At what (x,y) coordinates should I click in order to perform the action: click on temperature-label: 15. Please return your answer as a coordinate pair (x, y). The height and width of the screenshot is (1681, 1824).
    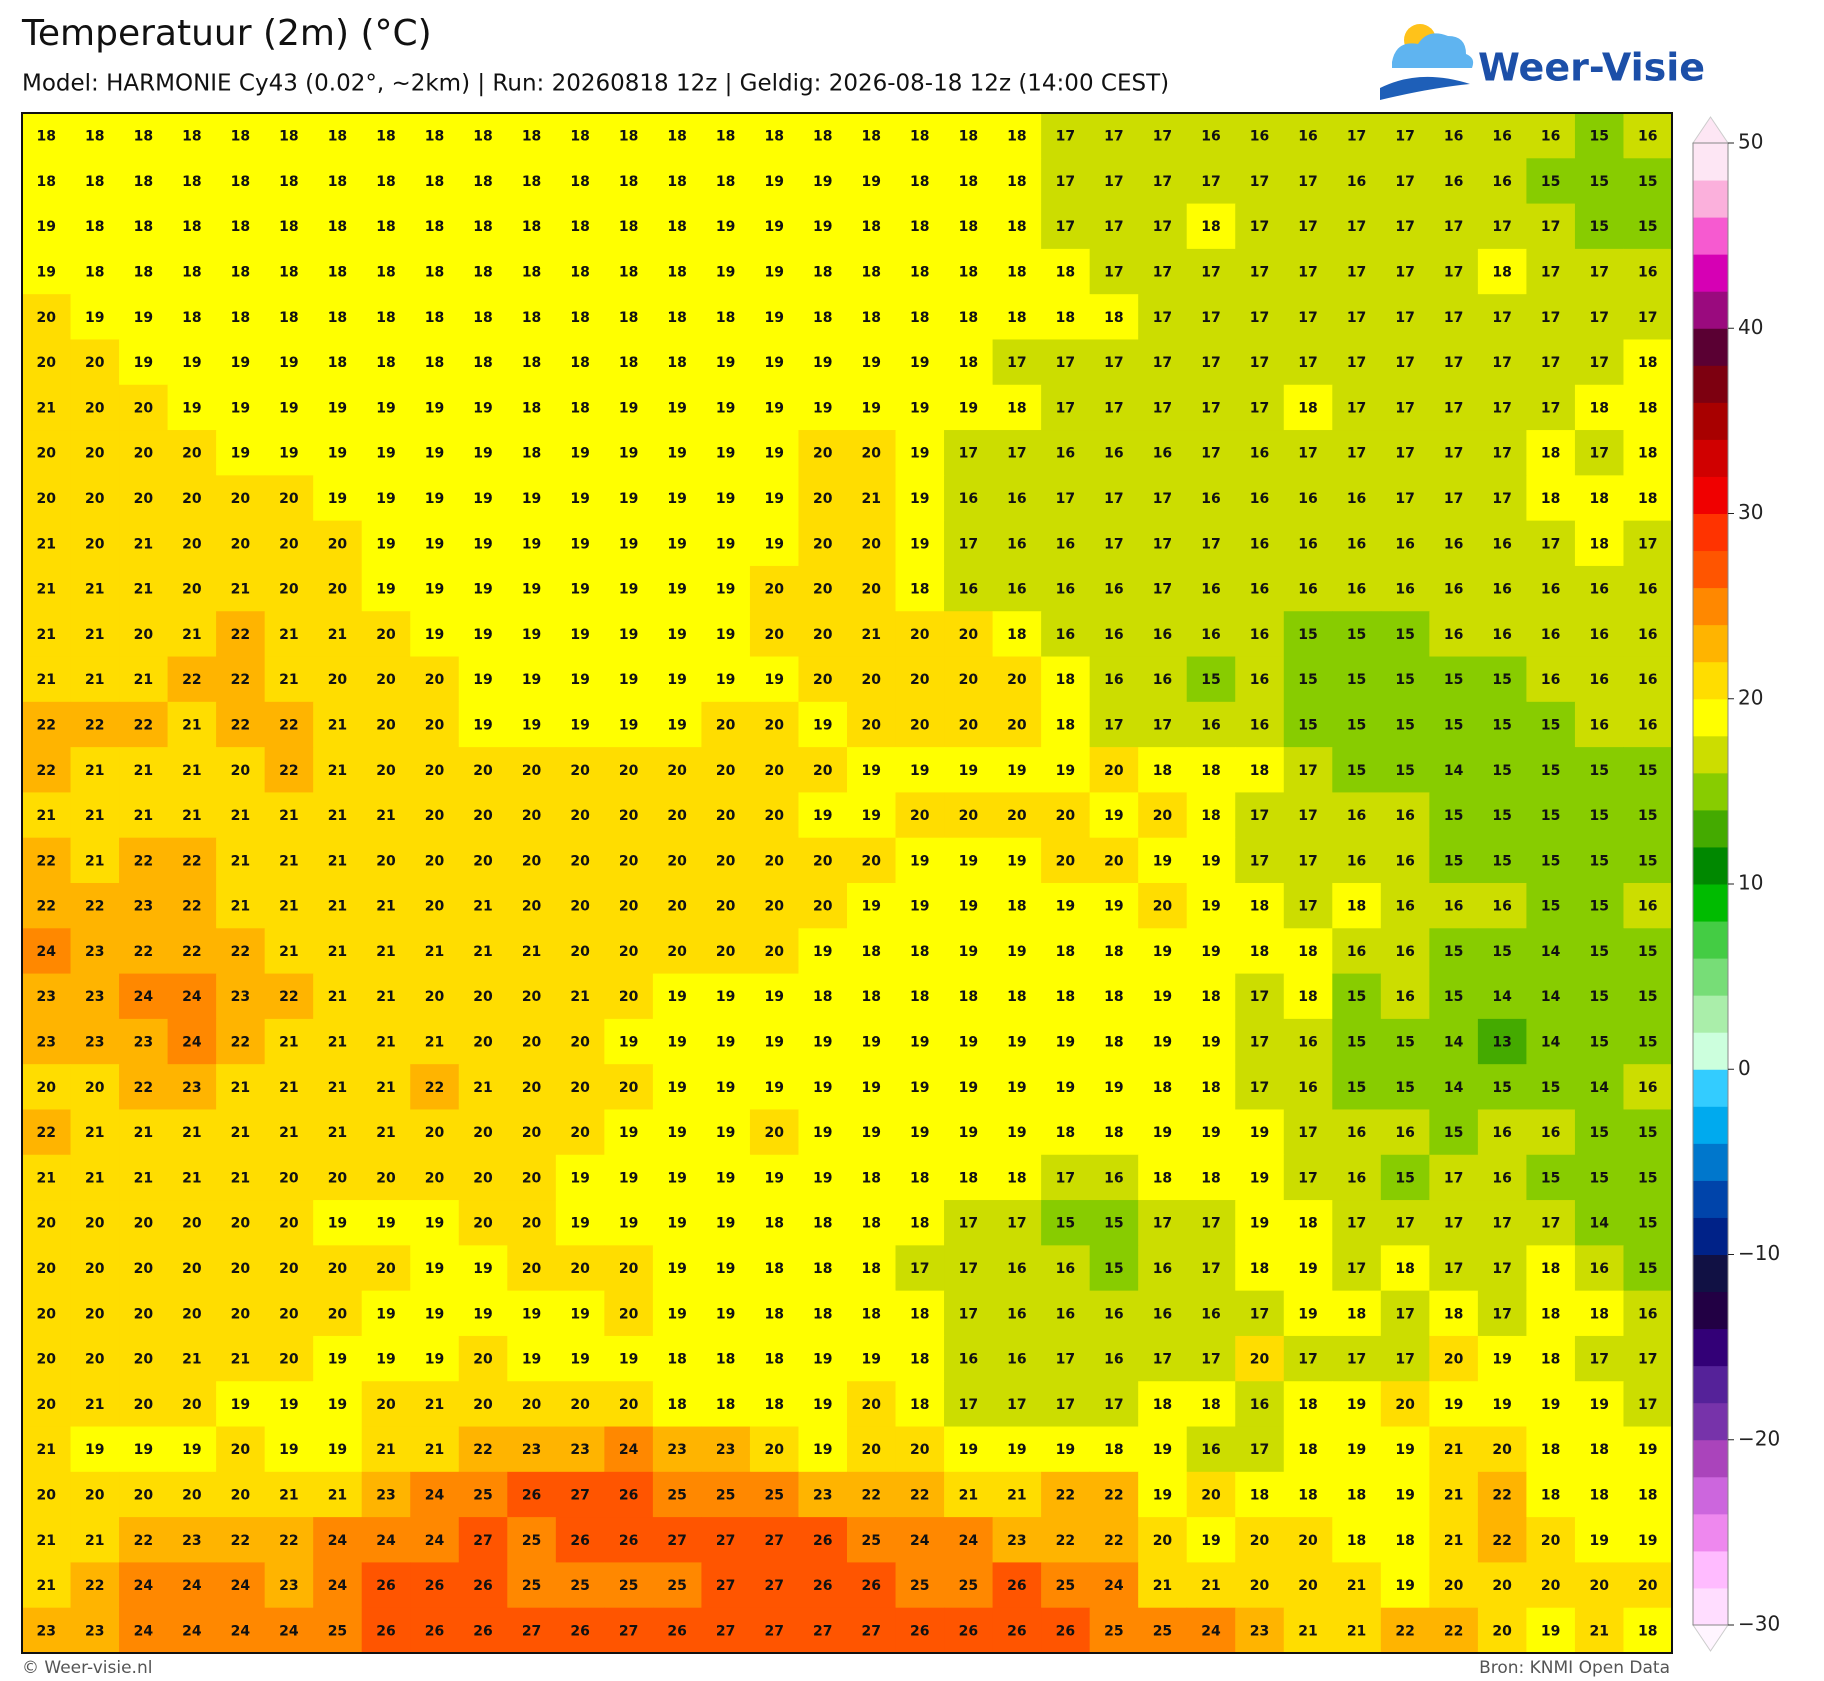
    Looking at the image, I should click on (1598, 861).